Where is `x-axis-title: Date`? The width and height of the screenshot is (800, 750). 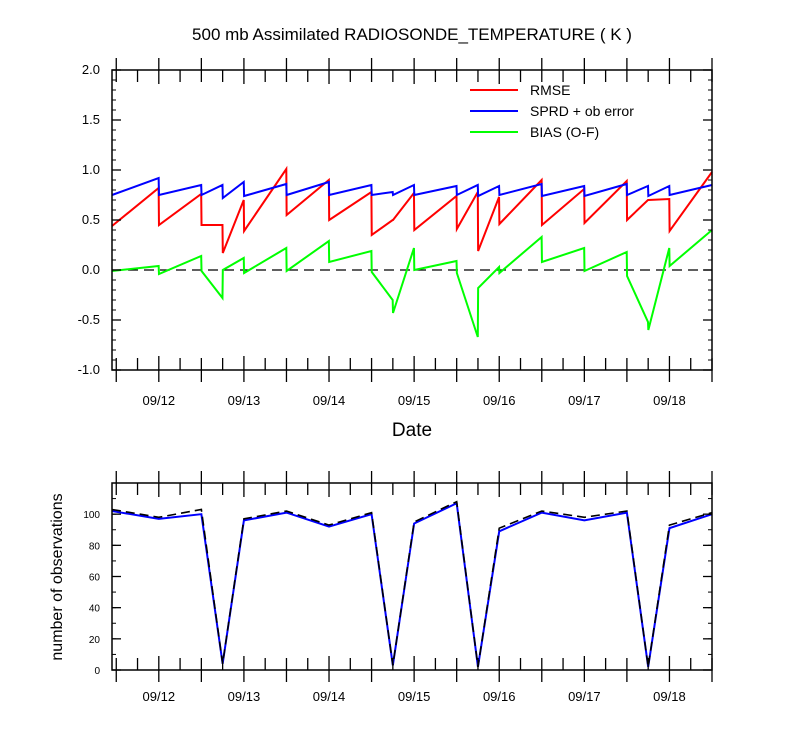 x-axis-title: Date is located at coordinates (412, 430).